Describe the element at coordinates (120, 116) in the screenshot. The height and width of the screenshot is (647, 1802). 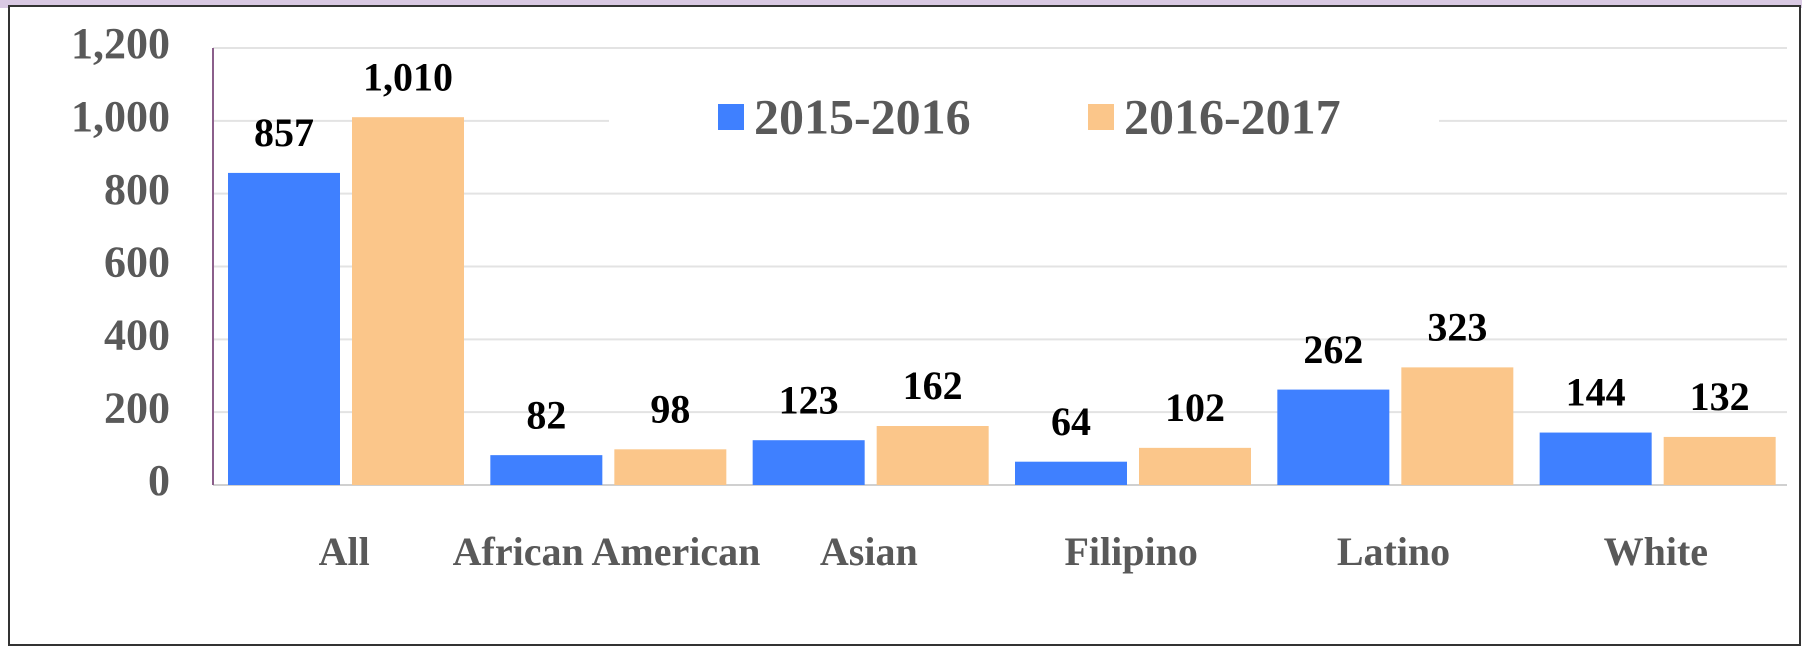
I see `y-tick-label: 1,000` at that location.